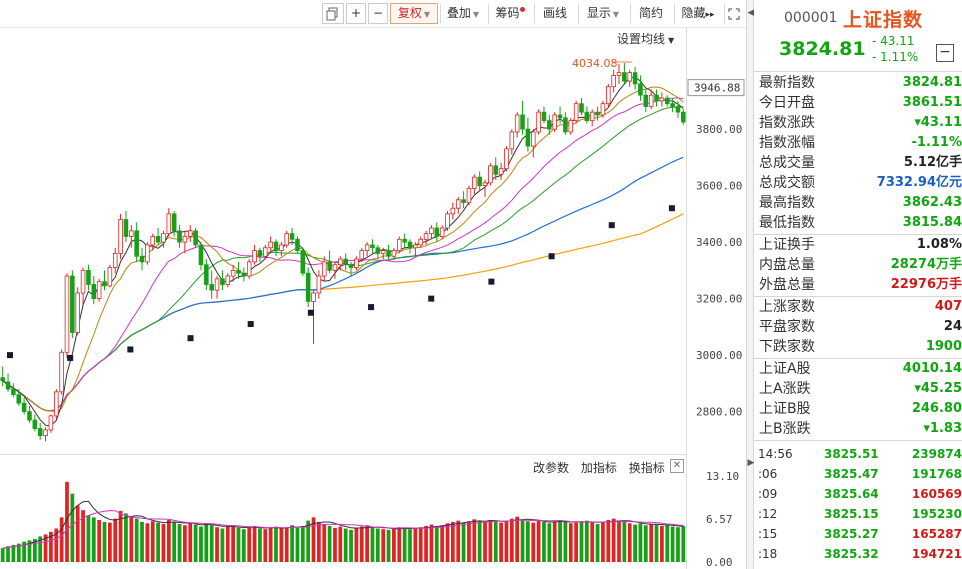  What do you see at coordinates (677, 466) in the screenshot?
I see `close-indicator-icon: ✕` at bounding box center [677, 466].